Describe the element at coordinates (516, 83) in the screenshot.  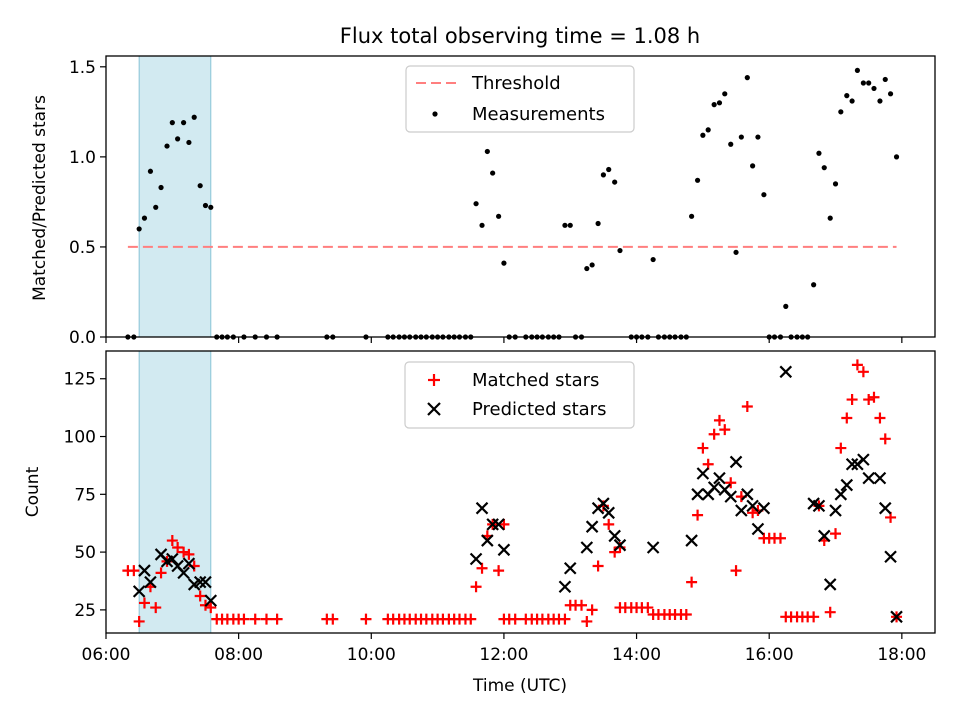
I see `legend-threshold-label: Threshold` at that location.